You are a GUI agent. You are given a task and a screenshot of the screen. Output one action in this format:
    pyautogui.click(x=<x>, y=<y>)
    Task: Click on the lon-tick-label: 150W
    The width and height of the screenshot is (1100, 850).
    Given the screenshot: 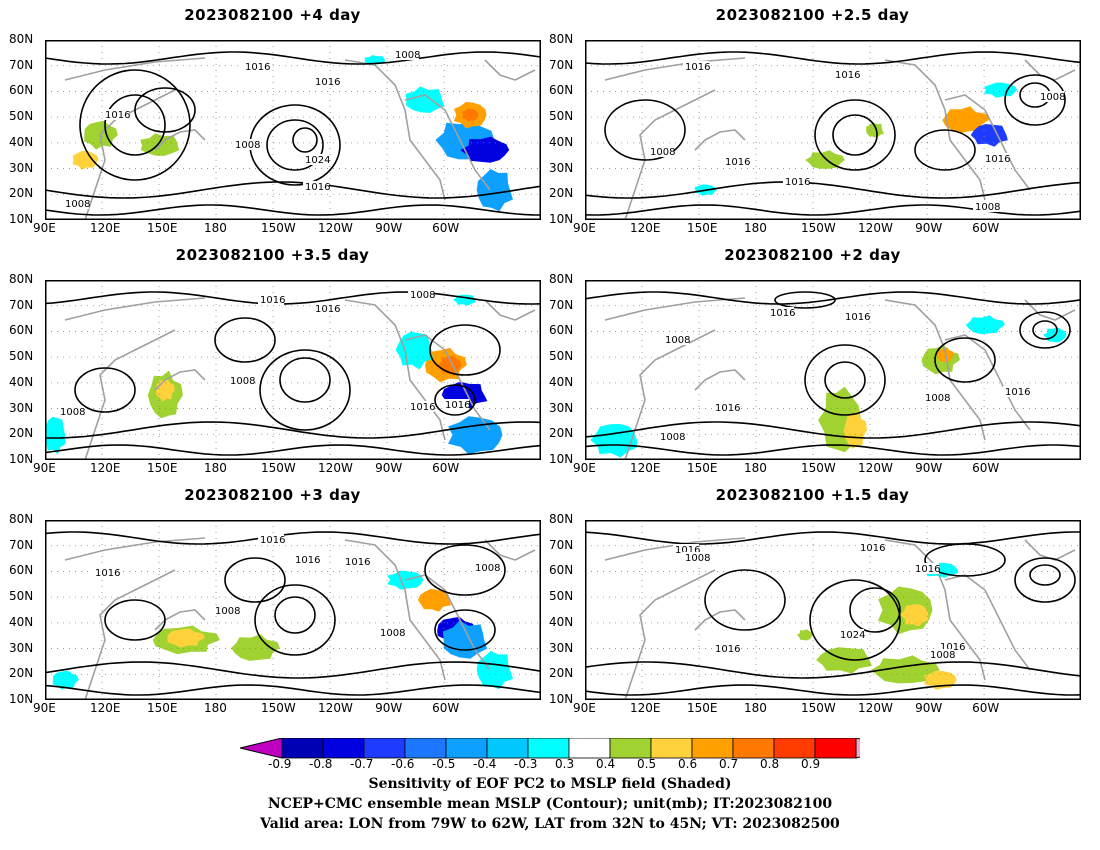 What is the action you would take?
    pyautogui.click(x=278, y=468)
    